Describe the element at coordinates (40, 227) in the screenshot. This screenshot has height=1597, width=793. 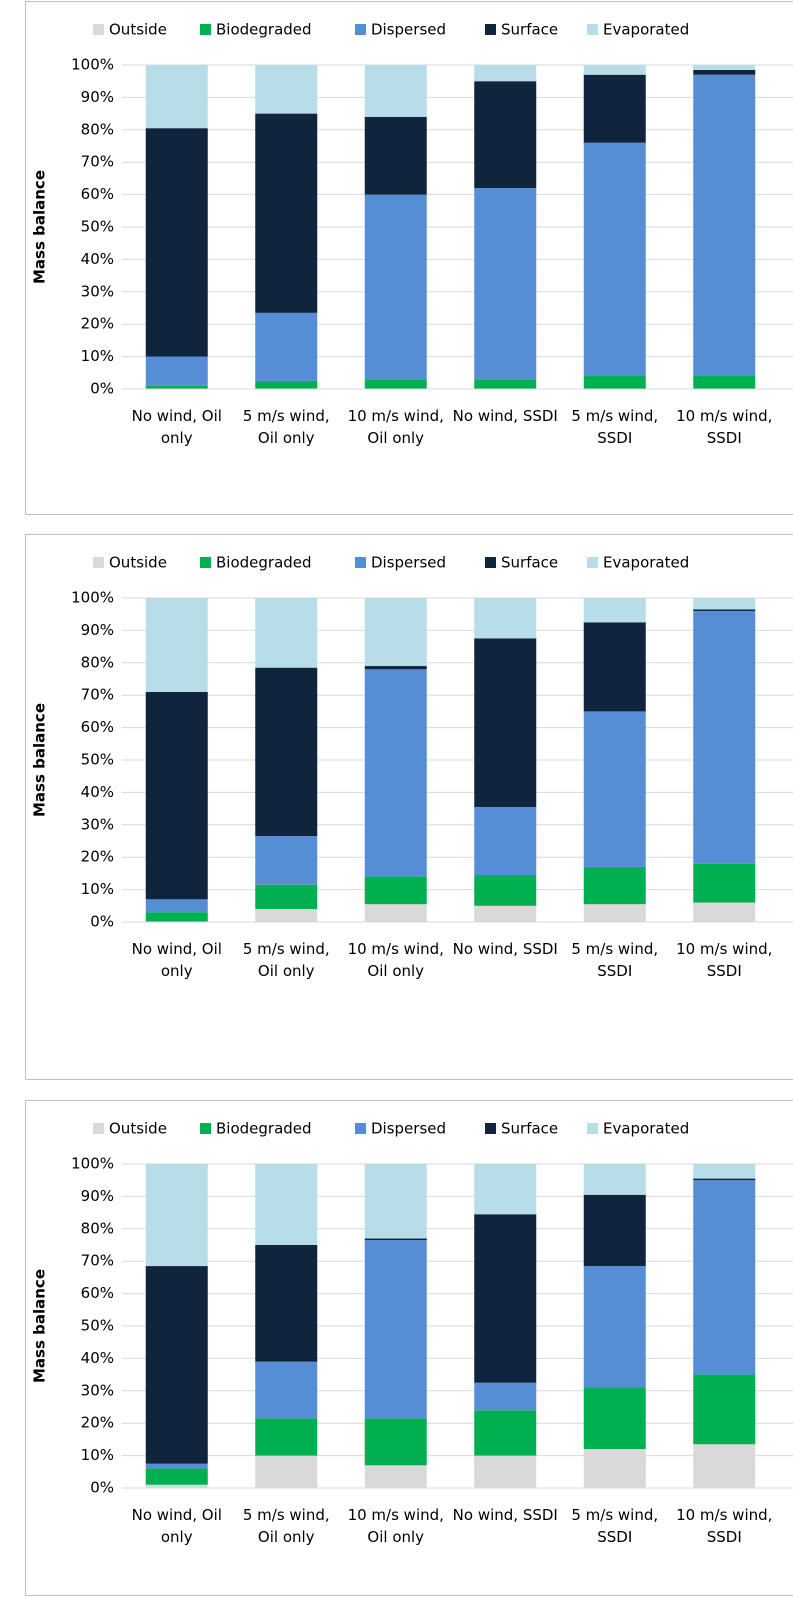
I see `y-axis-title: Mass balance` at that location.